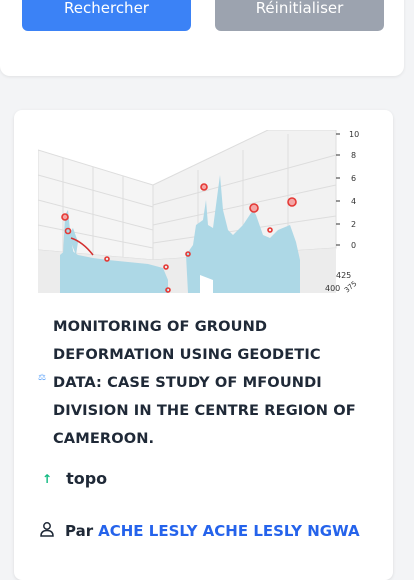  What do you see at coordinates (79, 531) in the screenshot?
I see `author-prefix: Par` at bounding box center [79, 531].